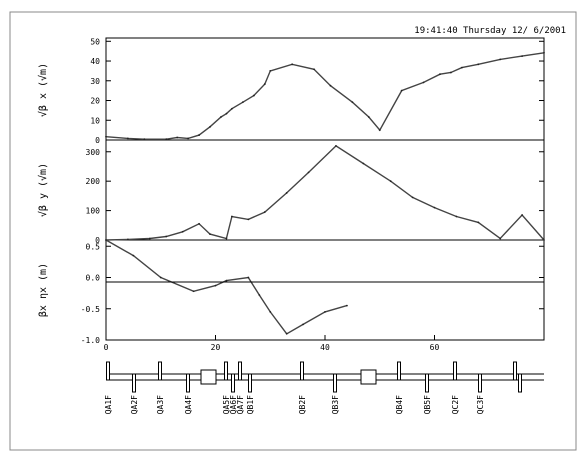 The image size is (587, 464). Describe the element at coordinates (226, 404) in the screenshot. I see `lattice-element-label: QA5F` at that location.